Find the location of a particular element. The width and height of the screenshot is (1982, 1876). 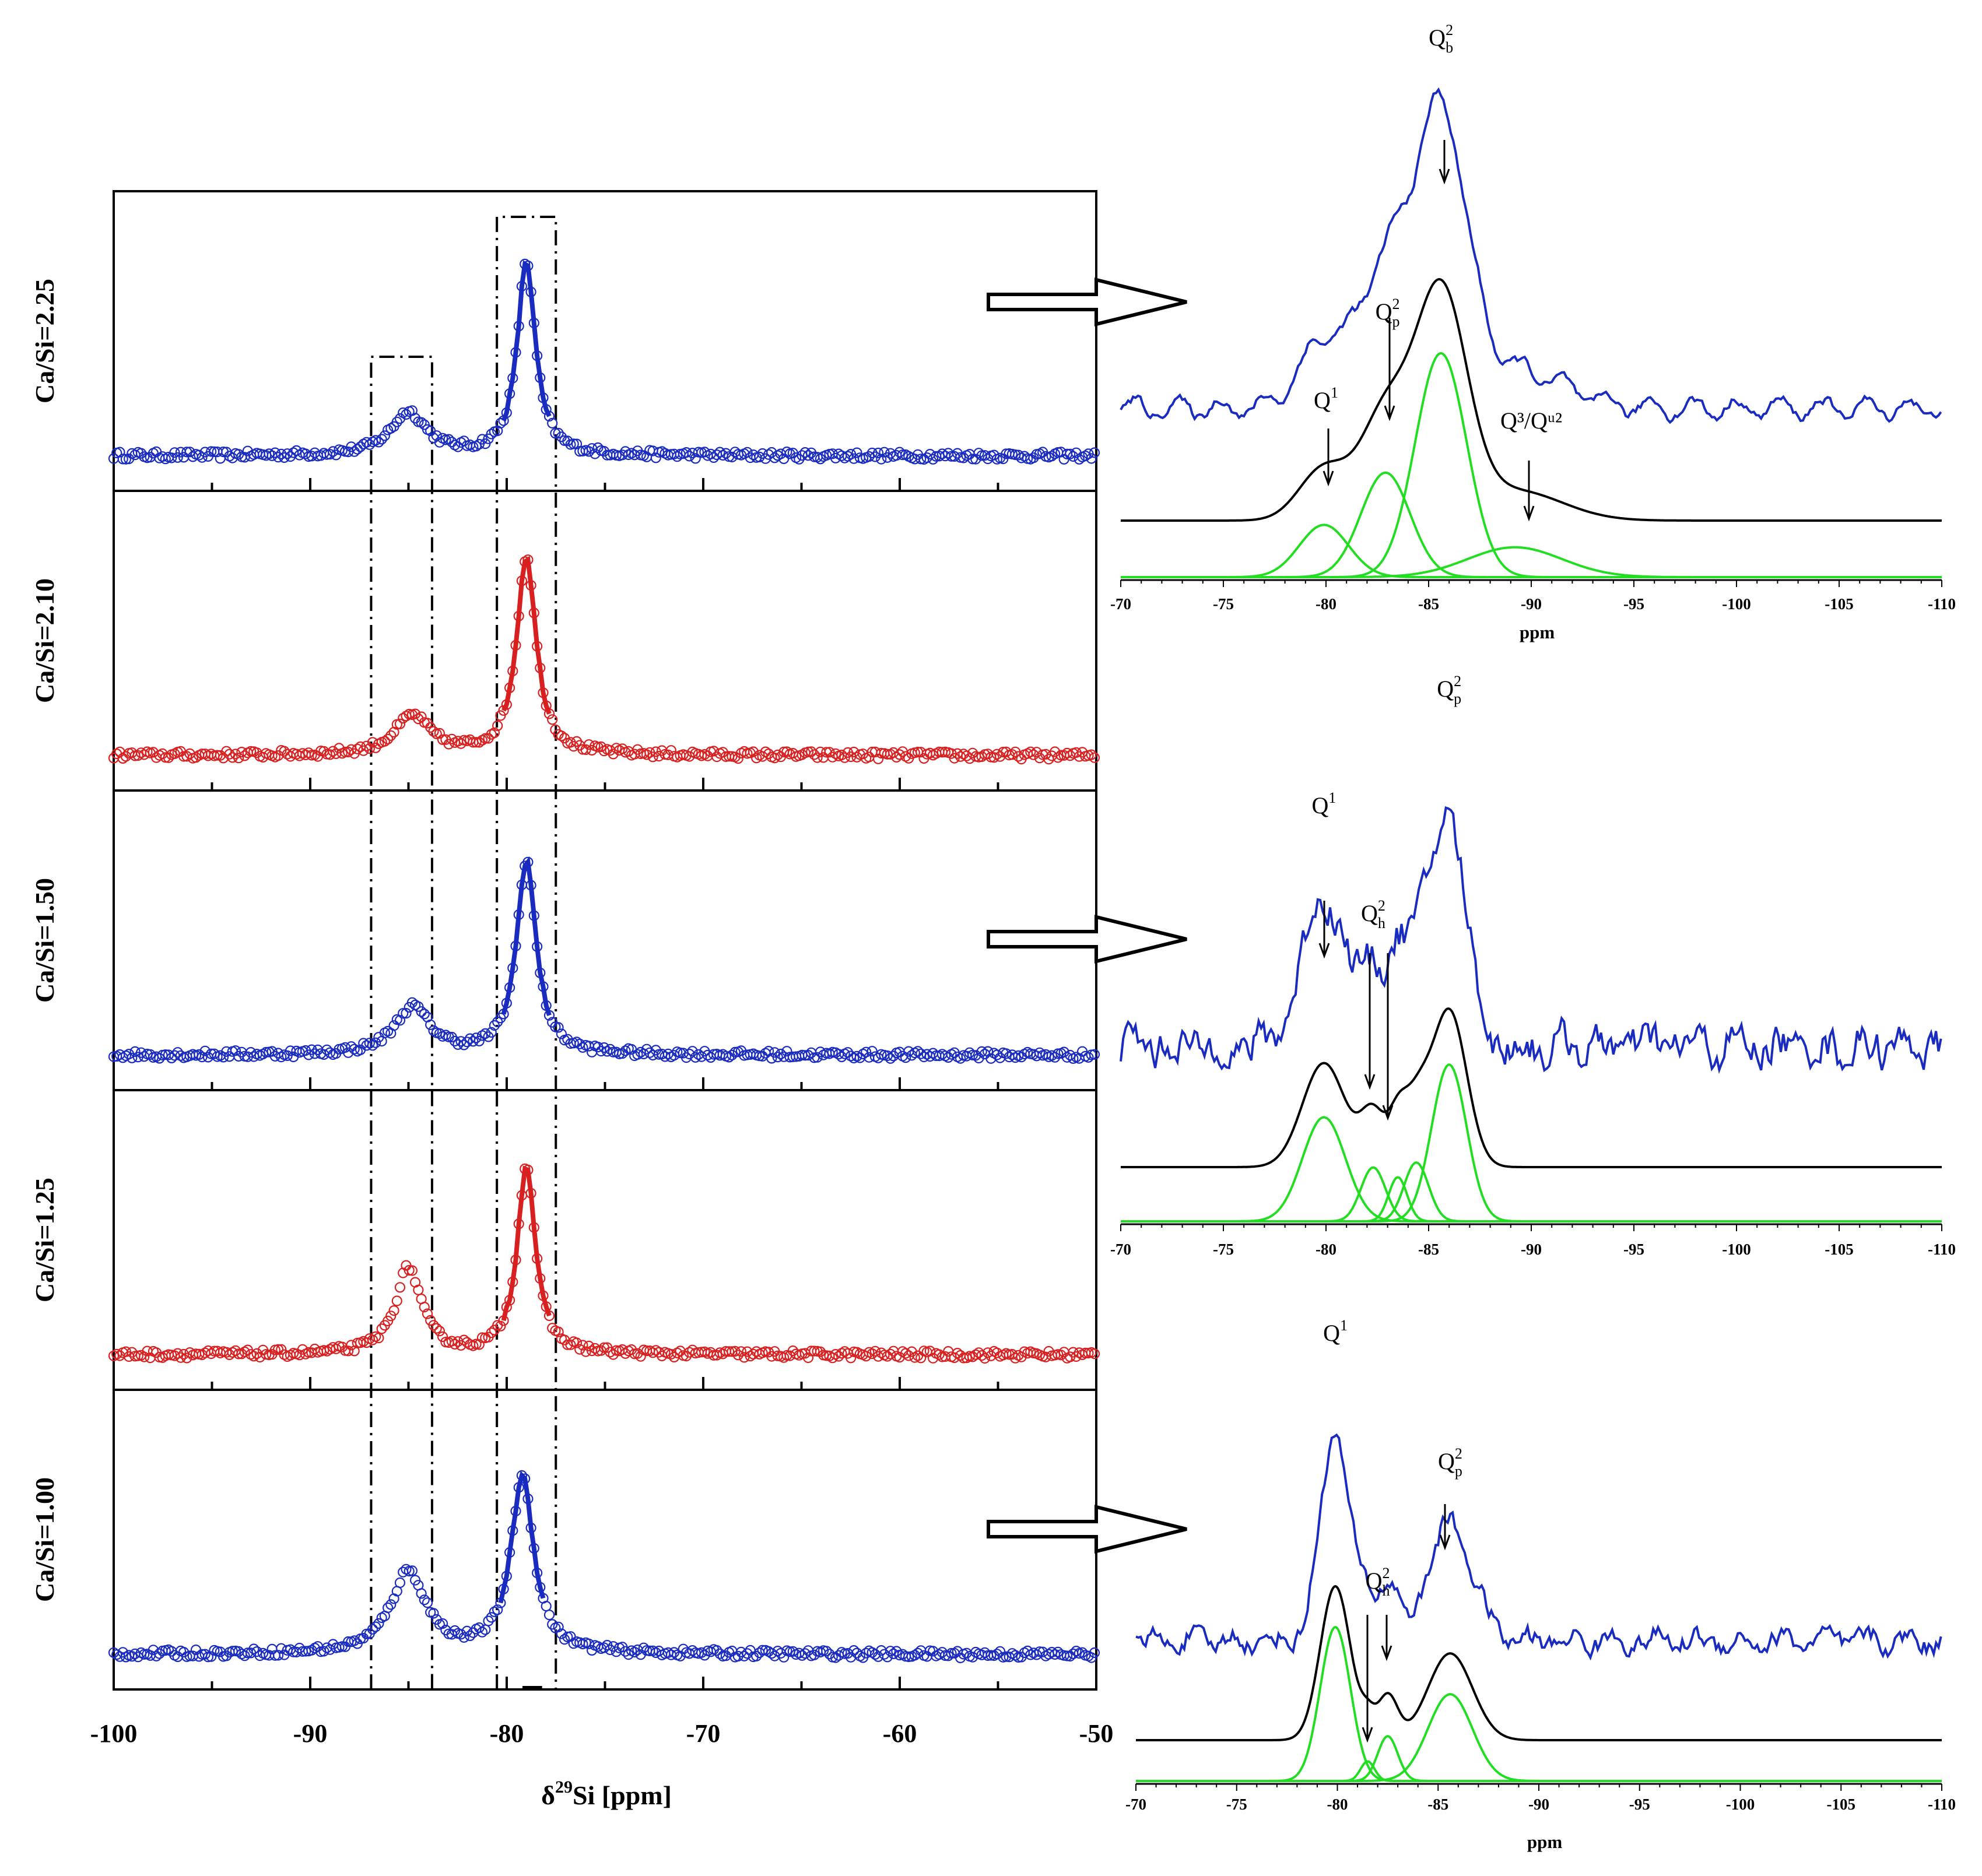

x-tick-label: -85 is located at coordinates (1428, 604).